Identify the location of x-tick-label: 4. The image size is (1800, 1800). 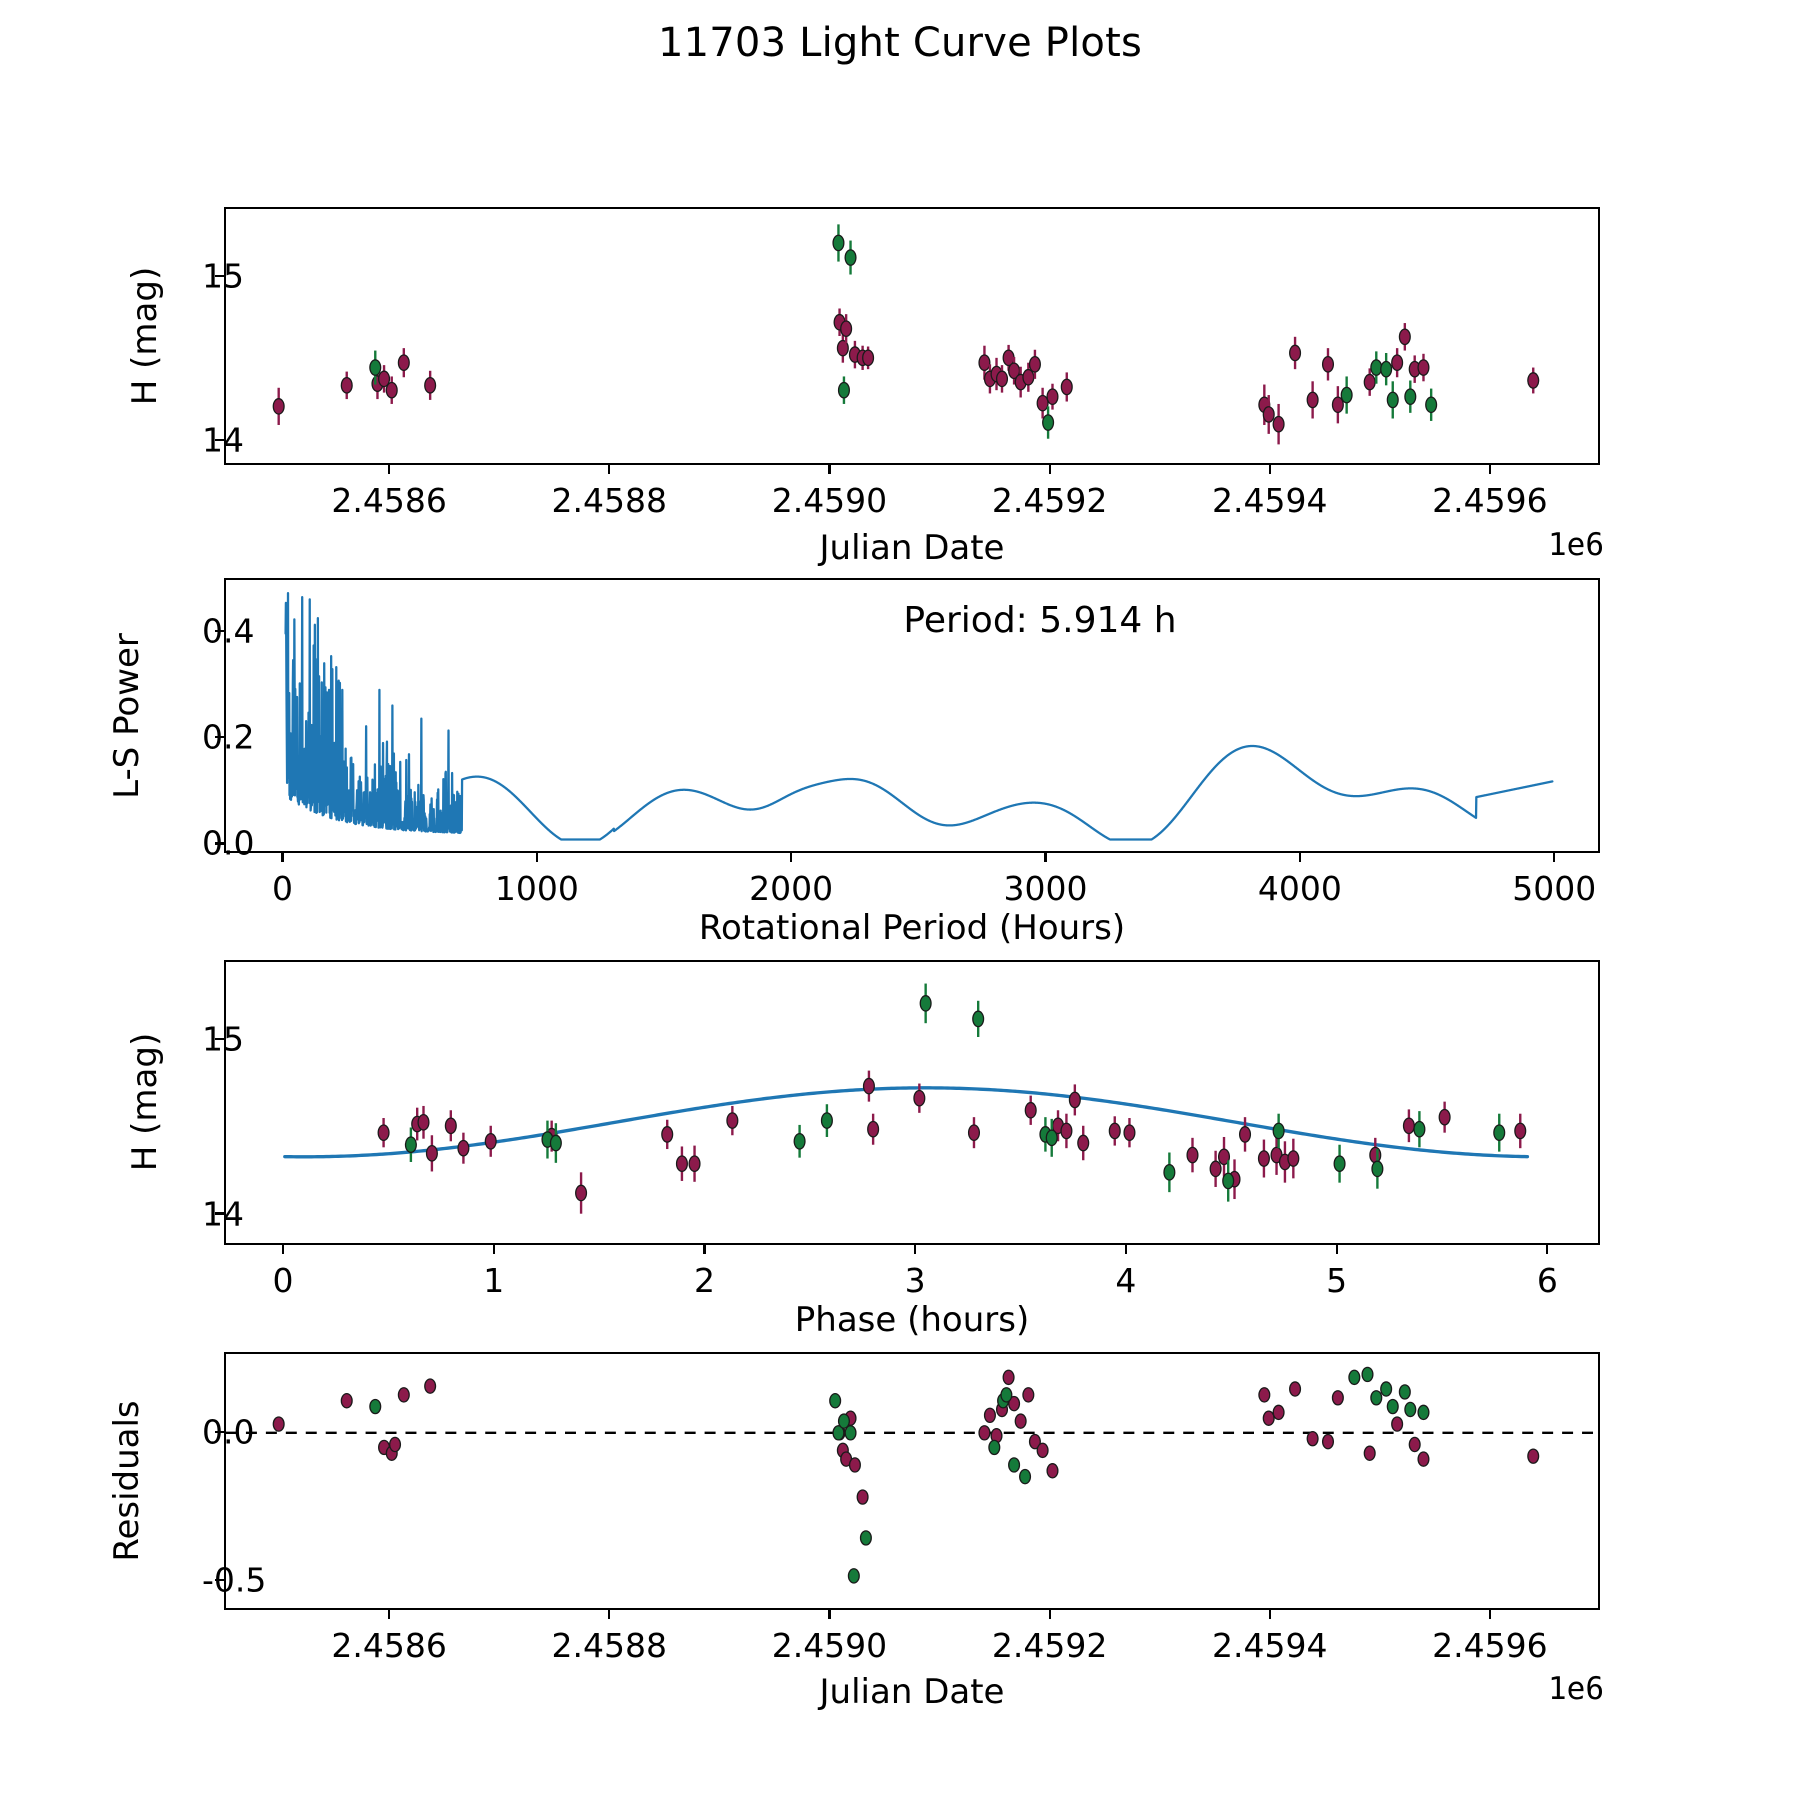
(1126, 1280).